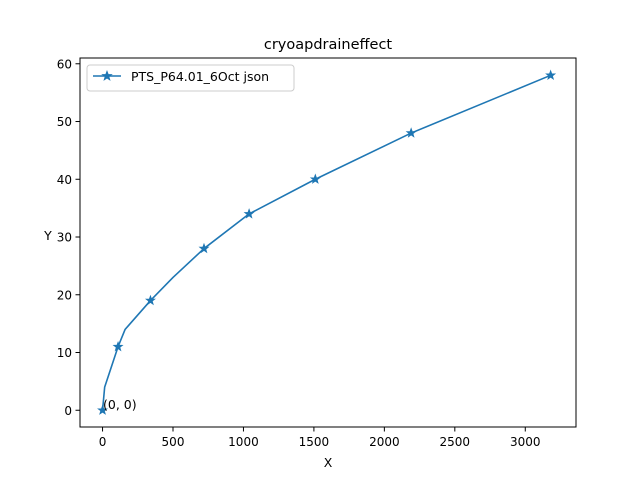 This screenshot has height=480, width=640. What do you see at coordinates (314, 442) in the screenshot?
I see `x-tick-label: 1500` at bounding box center [314, 442].